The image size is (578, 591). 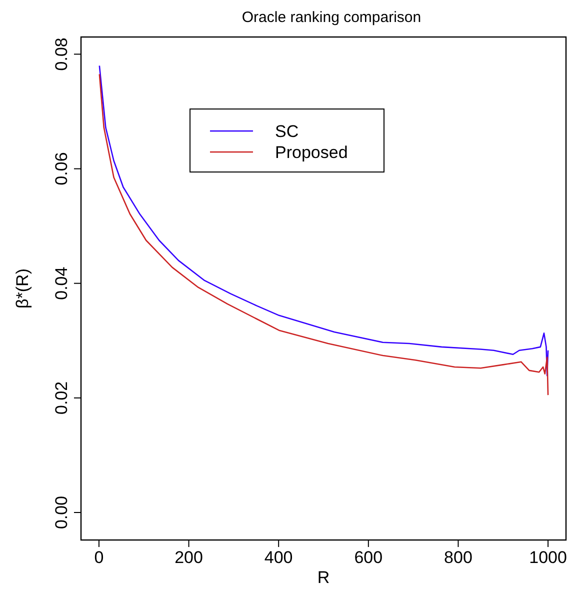 What do you see at coordinates (368, 557) in the screenshot?
I see `x-tick-label: 600` at bounding box center [368, 557].